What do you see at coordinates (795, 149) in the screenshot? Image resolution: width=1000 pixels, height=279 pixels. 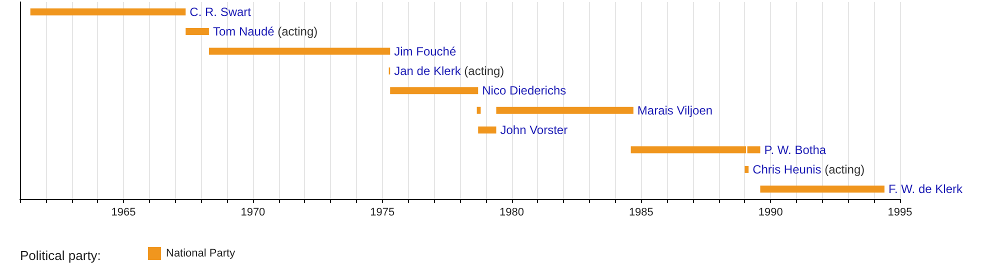 I see `y-tick-label: P. W. Botha` at bounding box center [795, 149].